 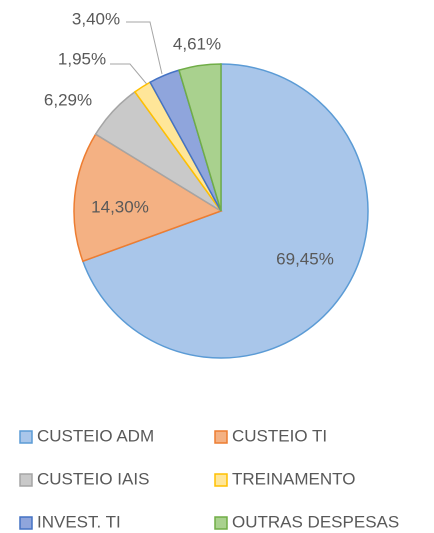 I want to click on legend-label: CUSTEIO TI, so click(x=279, y=435).